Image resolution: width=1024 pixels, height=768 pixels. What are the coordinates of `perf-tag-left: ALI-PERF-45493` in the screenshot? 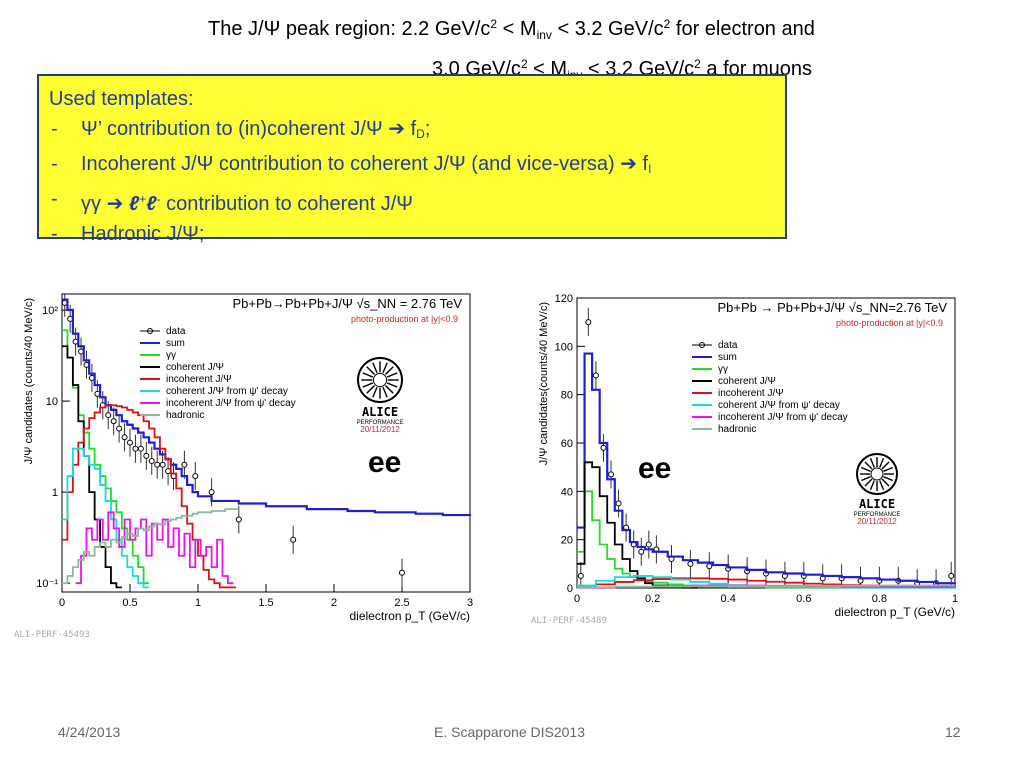 It's located at (52, 635).